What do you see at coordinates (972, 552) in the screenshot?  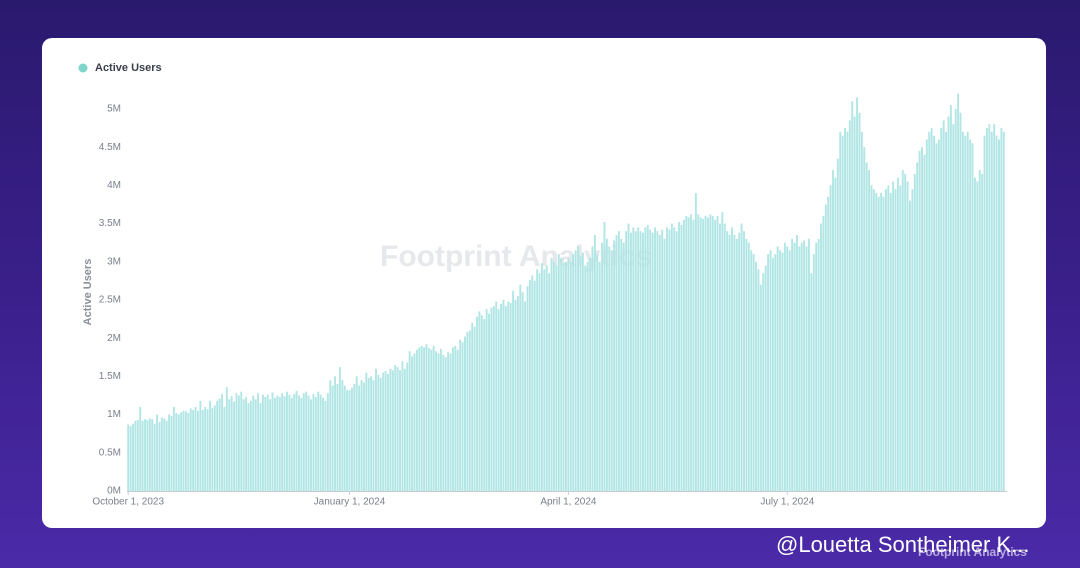 I see `brand-watermark: Footprint Analytics` at bounding box center [972, 552].